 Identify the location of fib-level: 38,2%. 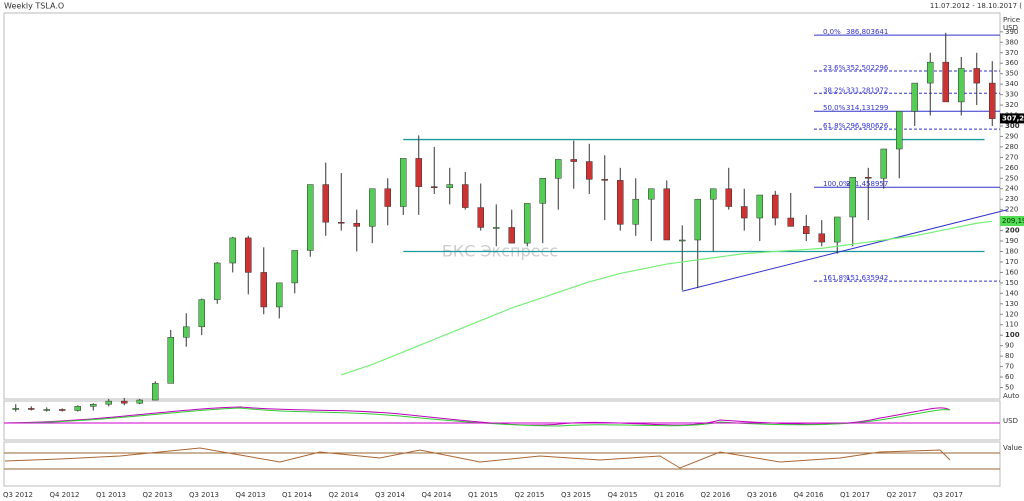
(834, 90).